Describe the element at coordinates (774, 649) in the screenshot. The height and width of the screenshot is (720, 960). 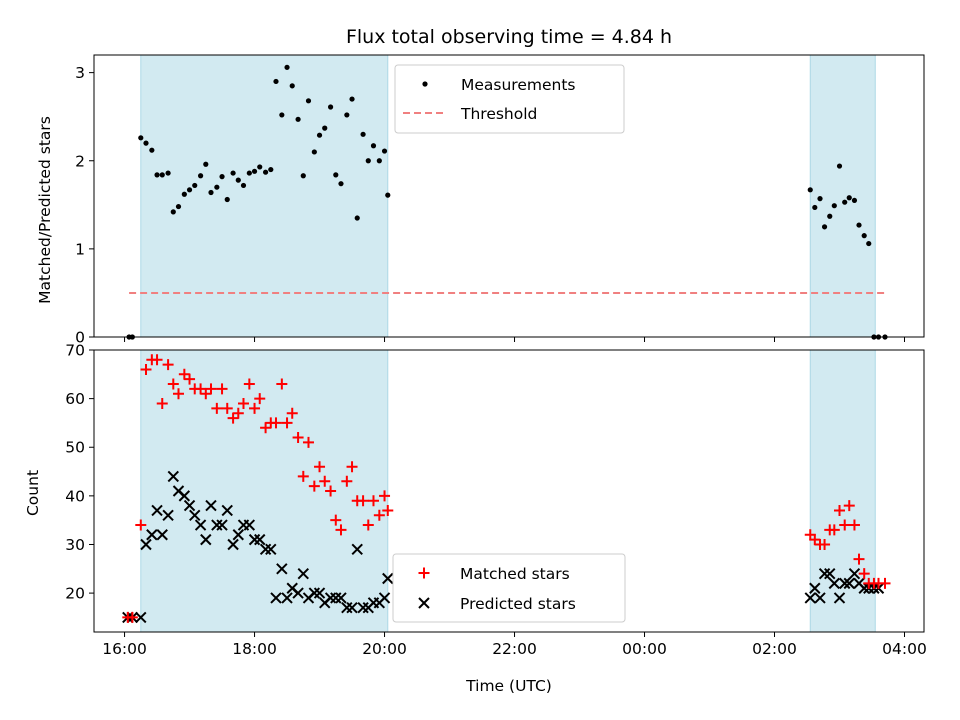
I see `x-tick-label: 02:00` at that location.